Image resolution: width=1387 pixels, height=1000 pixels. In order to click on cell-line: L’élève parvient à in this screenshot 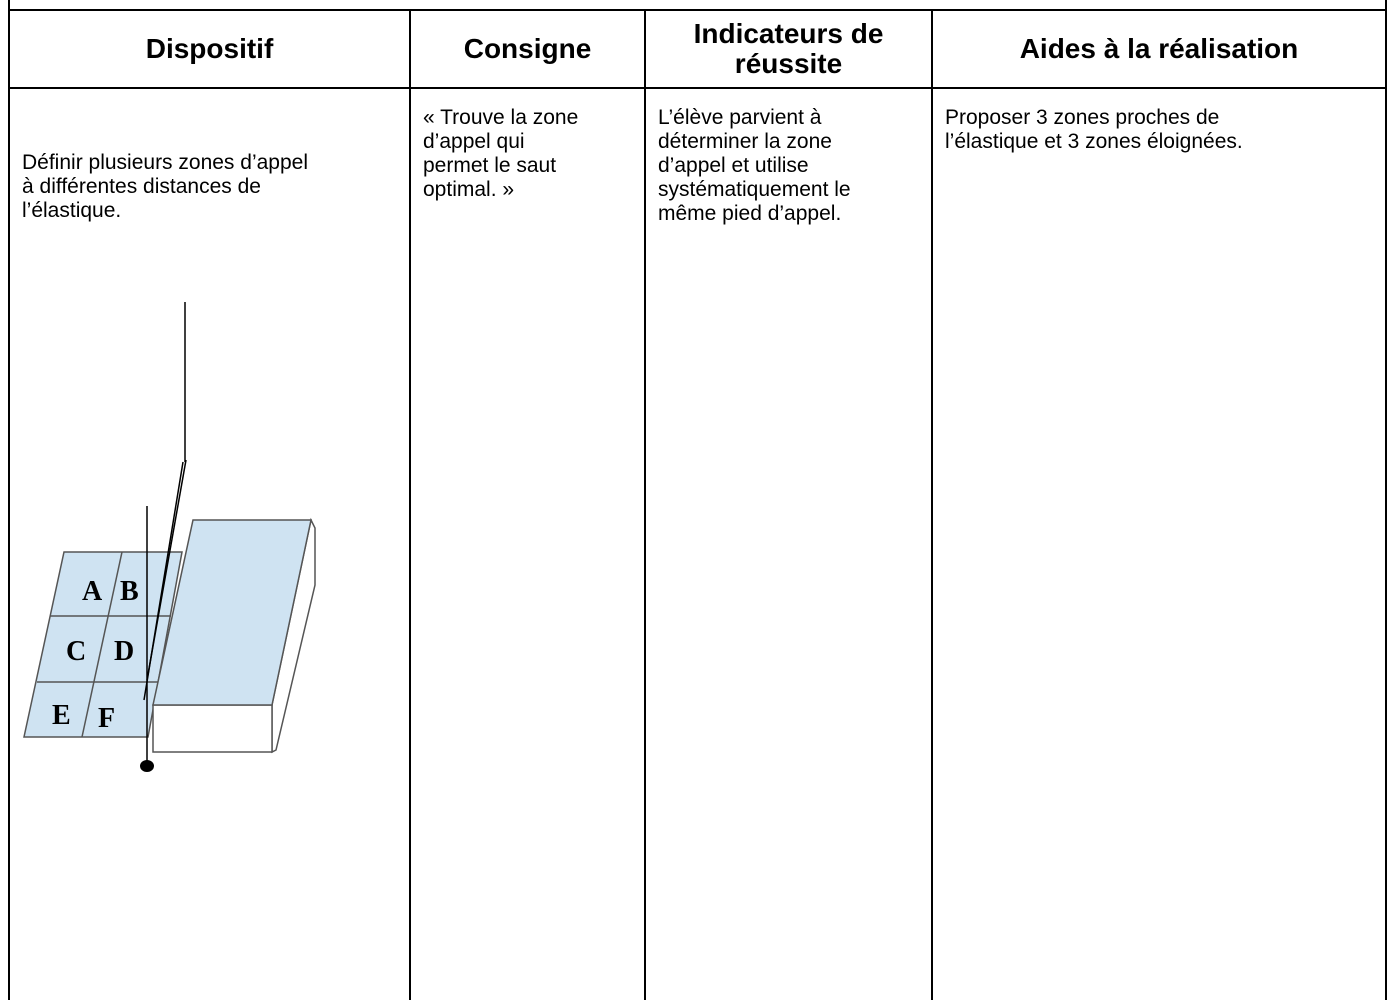, I will do `click(740, 117)`.